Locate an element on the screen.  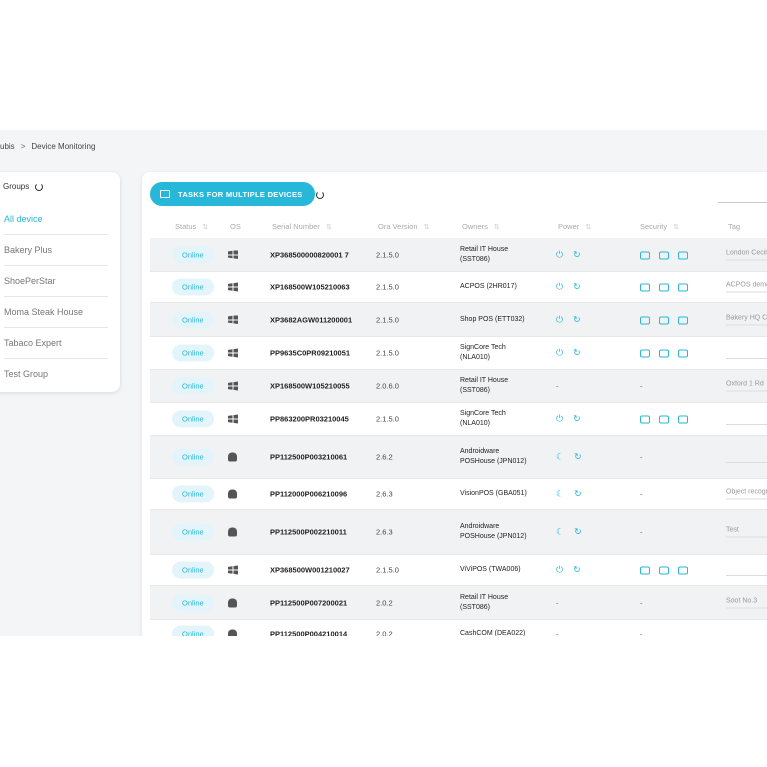
owner-code: (SST086) is located at coordinates (475, 259).